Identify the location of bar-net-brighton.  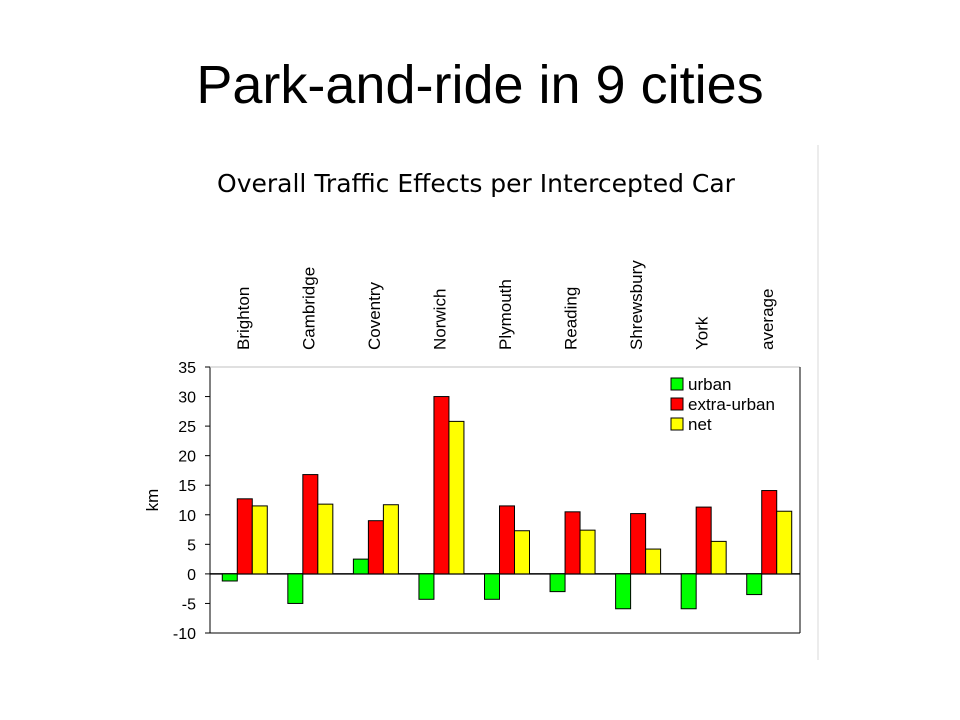
(259, 540).